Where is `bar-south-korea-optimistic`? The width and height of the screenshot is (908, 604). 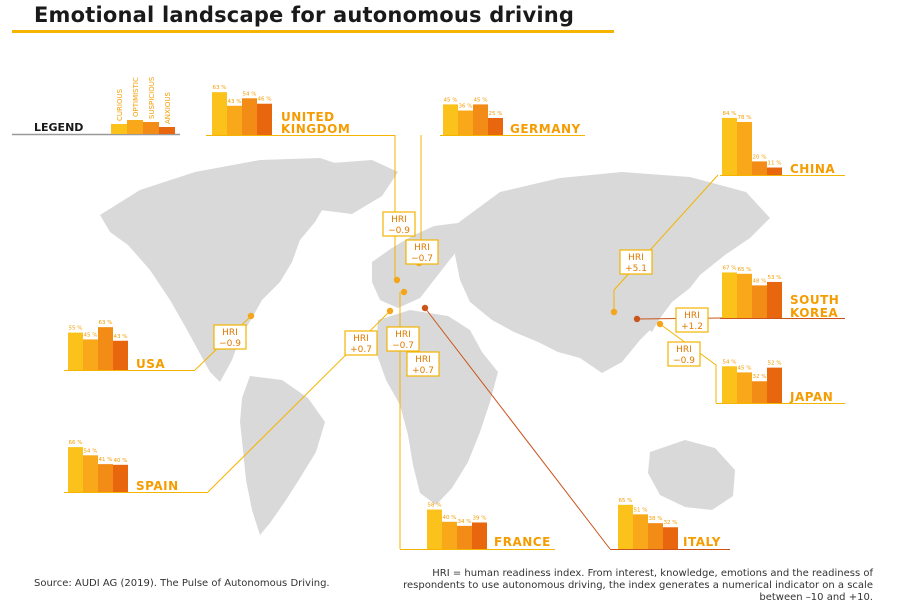 bar-south-korea-optimistic is located at coordinates (744, 295).